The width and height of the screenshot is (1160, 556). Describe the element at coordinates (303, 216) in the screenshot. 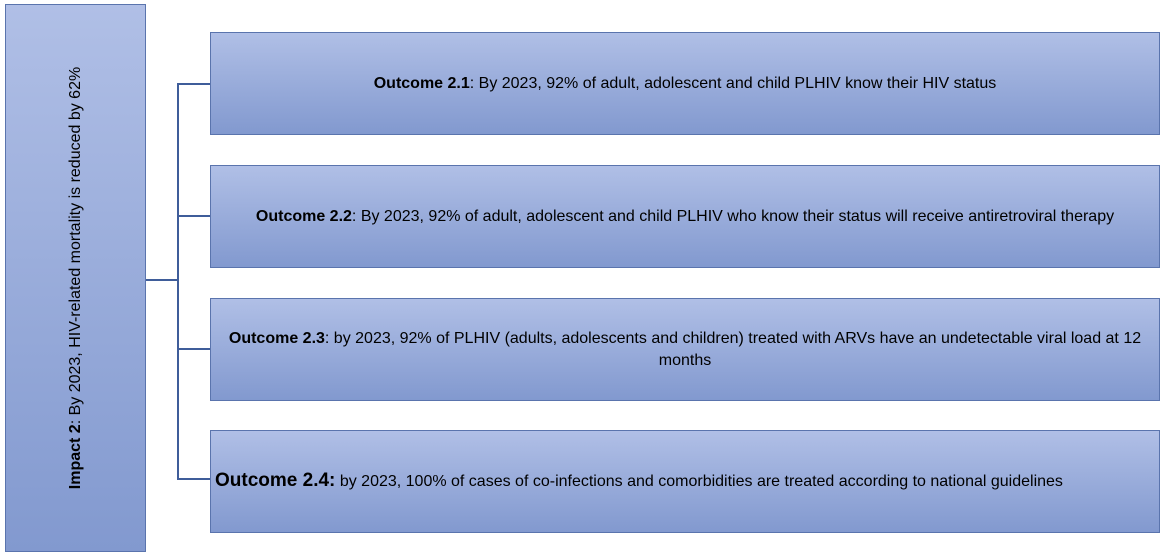

I see `outcome-label: Outcome 2.2` at that location.